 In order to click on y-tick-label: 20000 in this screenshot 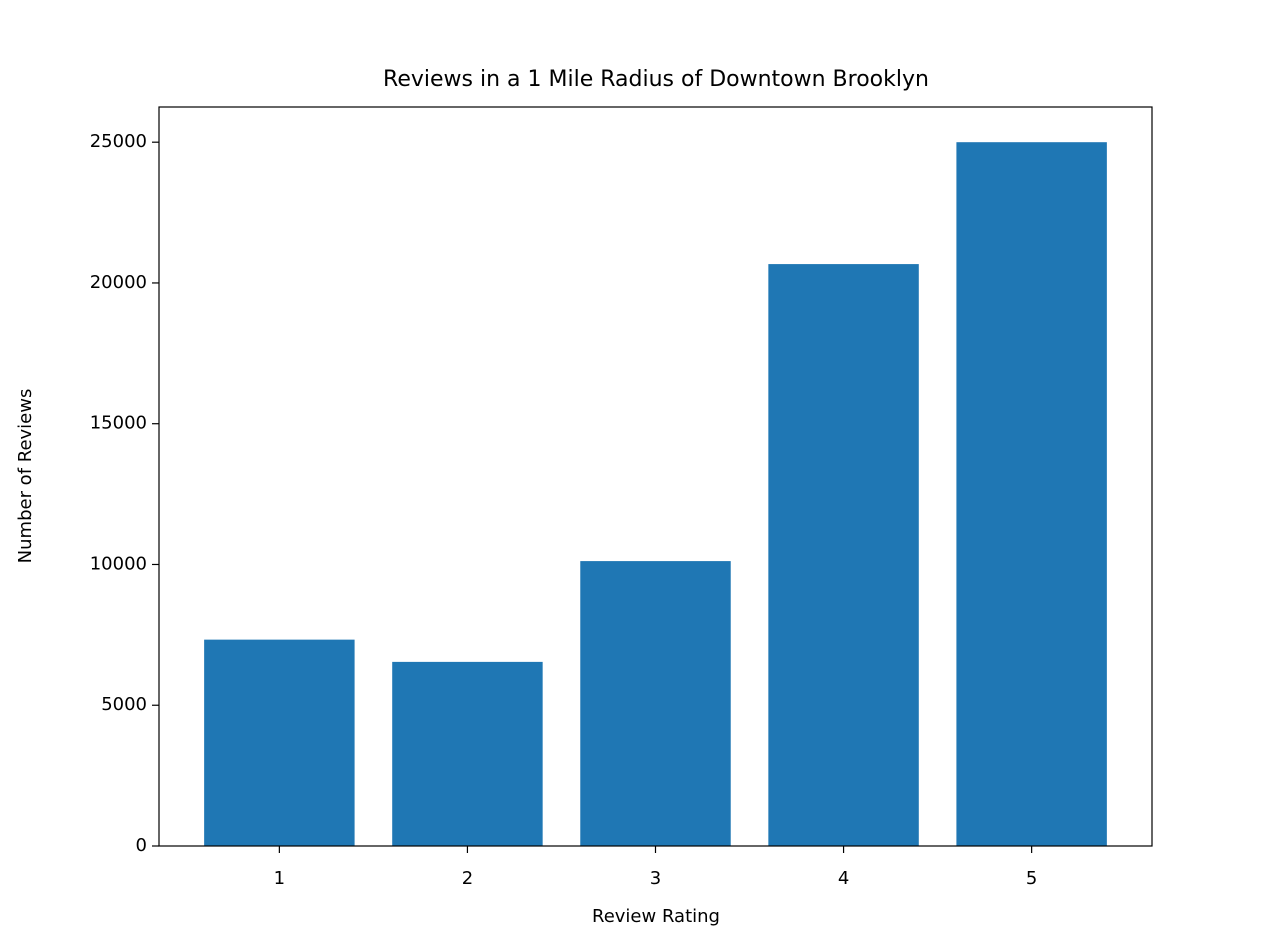, I will do `click(118, 282)`.